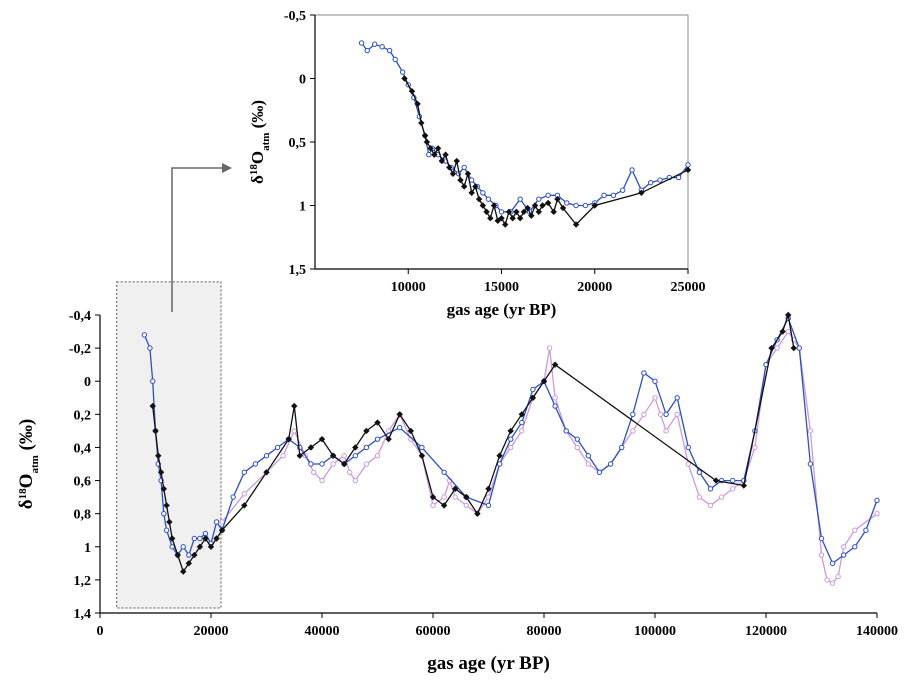 The width and height of the screenshot is (909, 686). I want to click on inset-x-tick-label: 15000, so click(501, 287).